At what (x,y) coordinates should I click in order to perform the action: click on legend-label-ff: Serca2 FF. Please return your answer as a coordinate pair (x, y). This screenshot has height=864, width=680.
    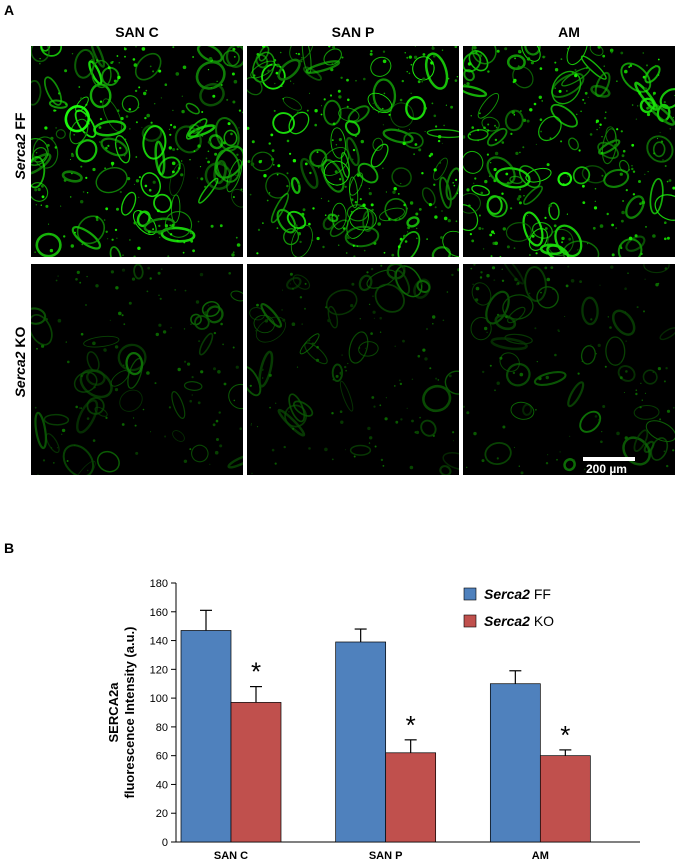
    Looking at the image, I should click on (517, 594).